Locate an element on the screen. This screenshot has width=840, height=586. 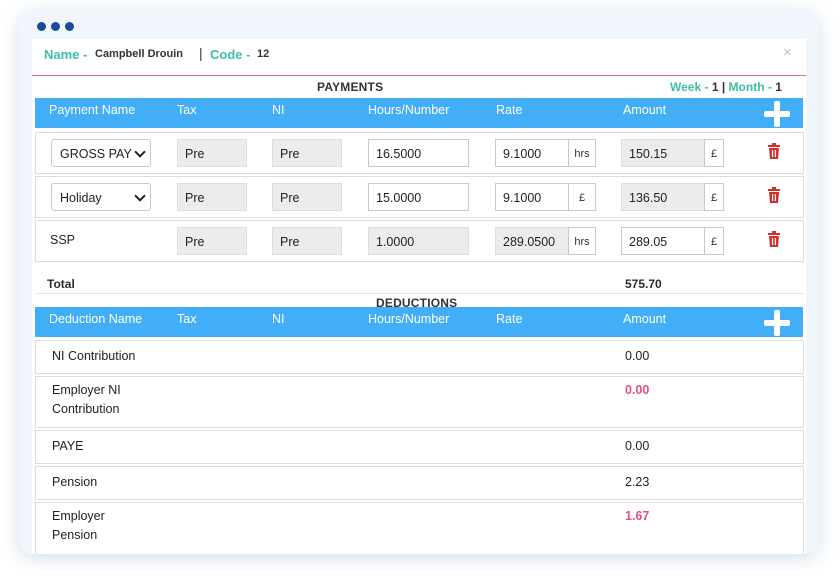
deduction-name-line1: Employer is located at coordinates (78, 516).